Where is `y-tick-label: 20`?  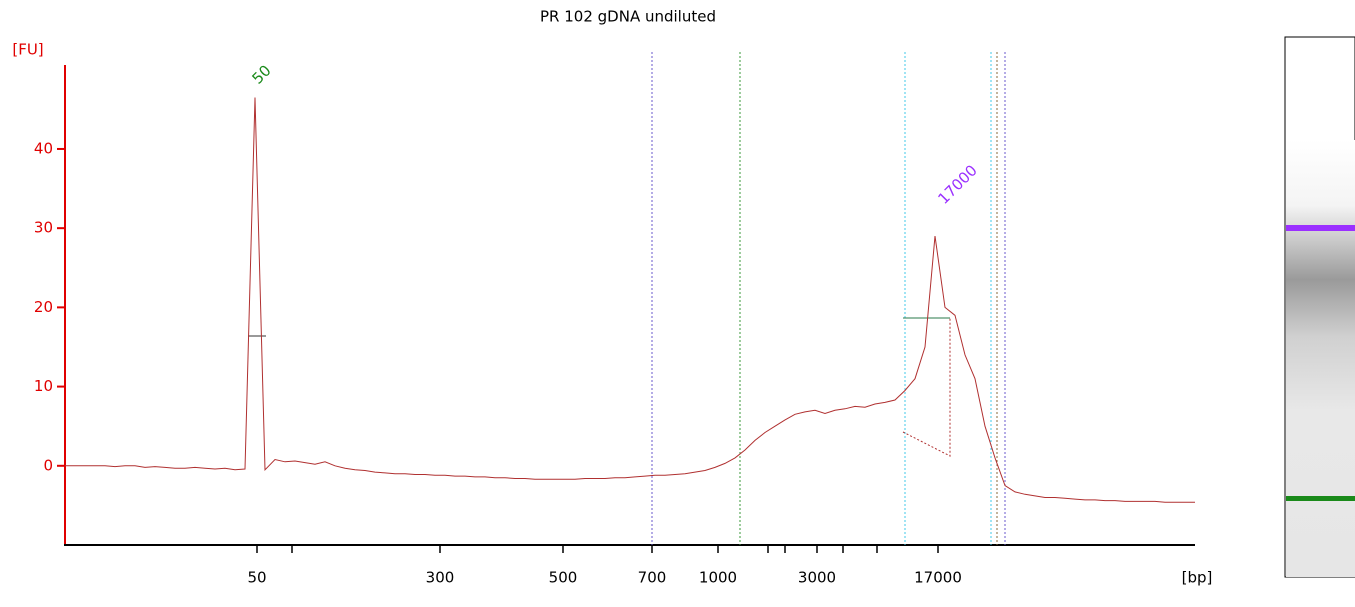
y-tick-label: 20 is located at coordinates (43, 307).